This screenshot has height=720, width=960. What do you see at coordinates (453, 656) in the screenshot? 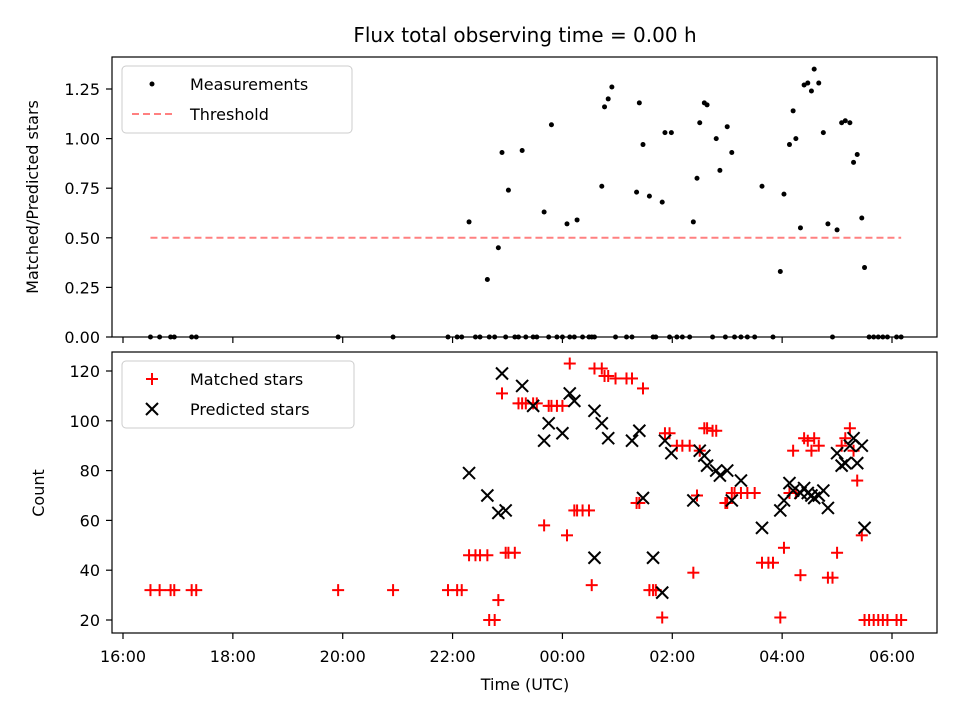
I see `x-tick-label: 22:00` at bounding box center [453, 656].